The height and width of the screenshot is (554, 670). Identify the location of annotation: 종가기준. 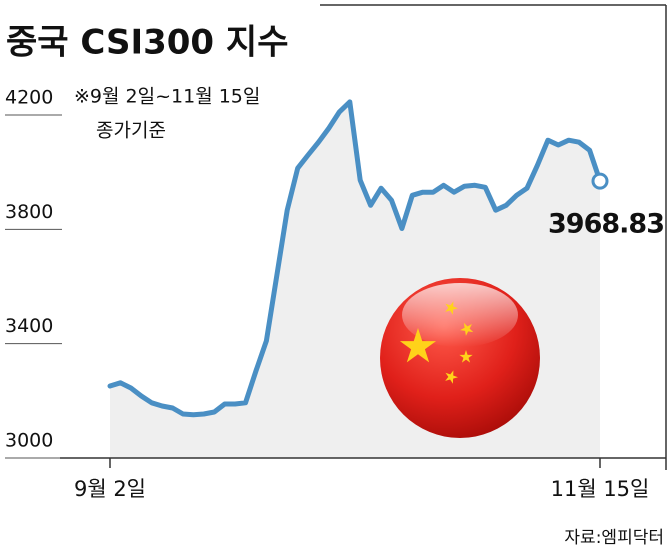
(131, 131).